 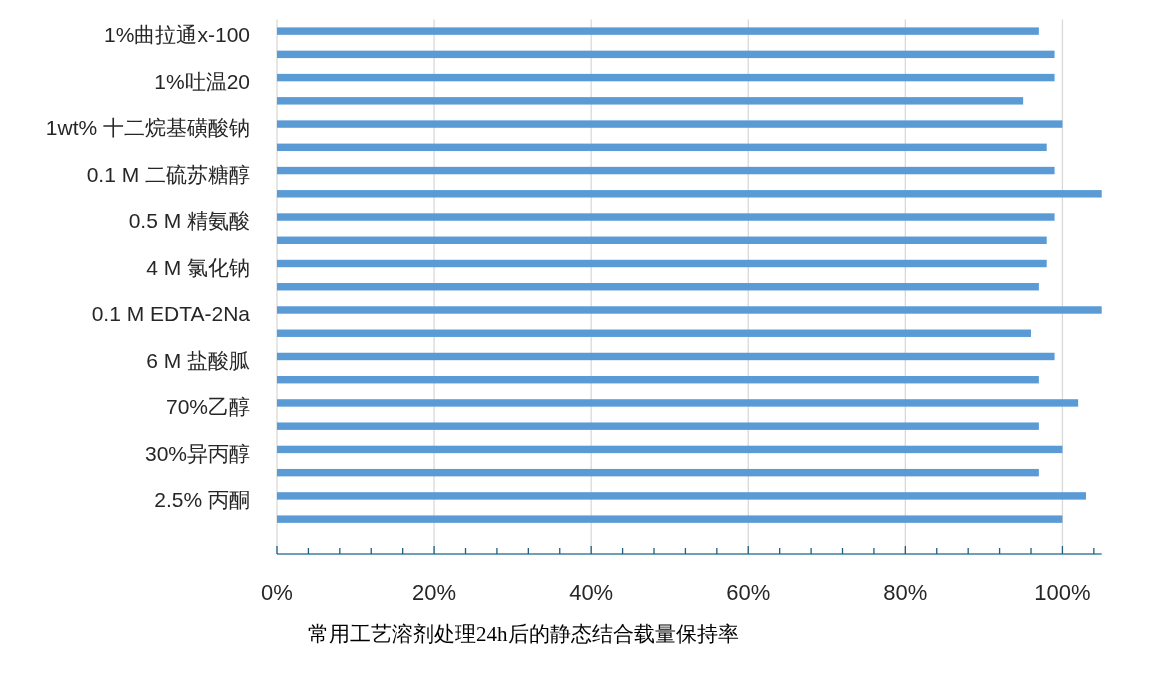 I want to click on text: 常用工艺溶剂处理24h后的静态结合载量保持率, so click(x=523, y=634).